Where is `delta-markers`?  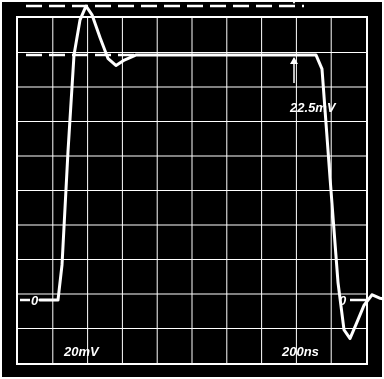
delta-markers is located at coordinates (294, 41).